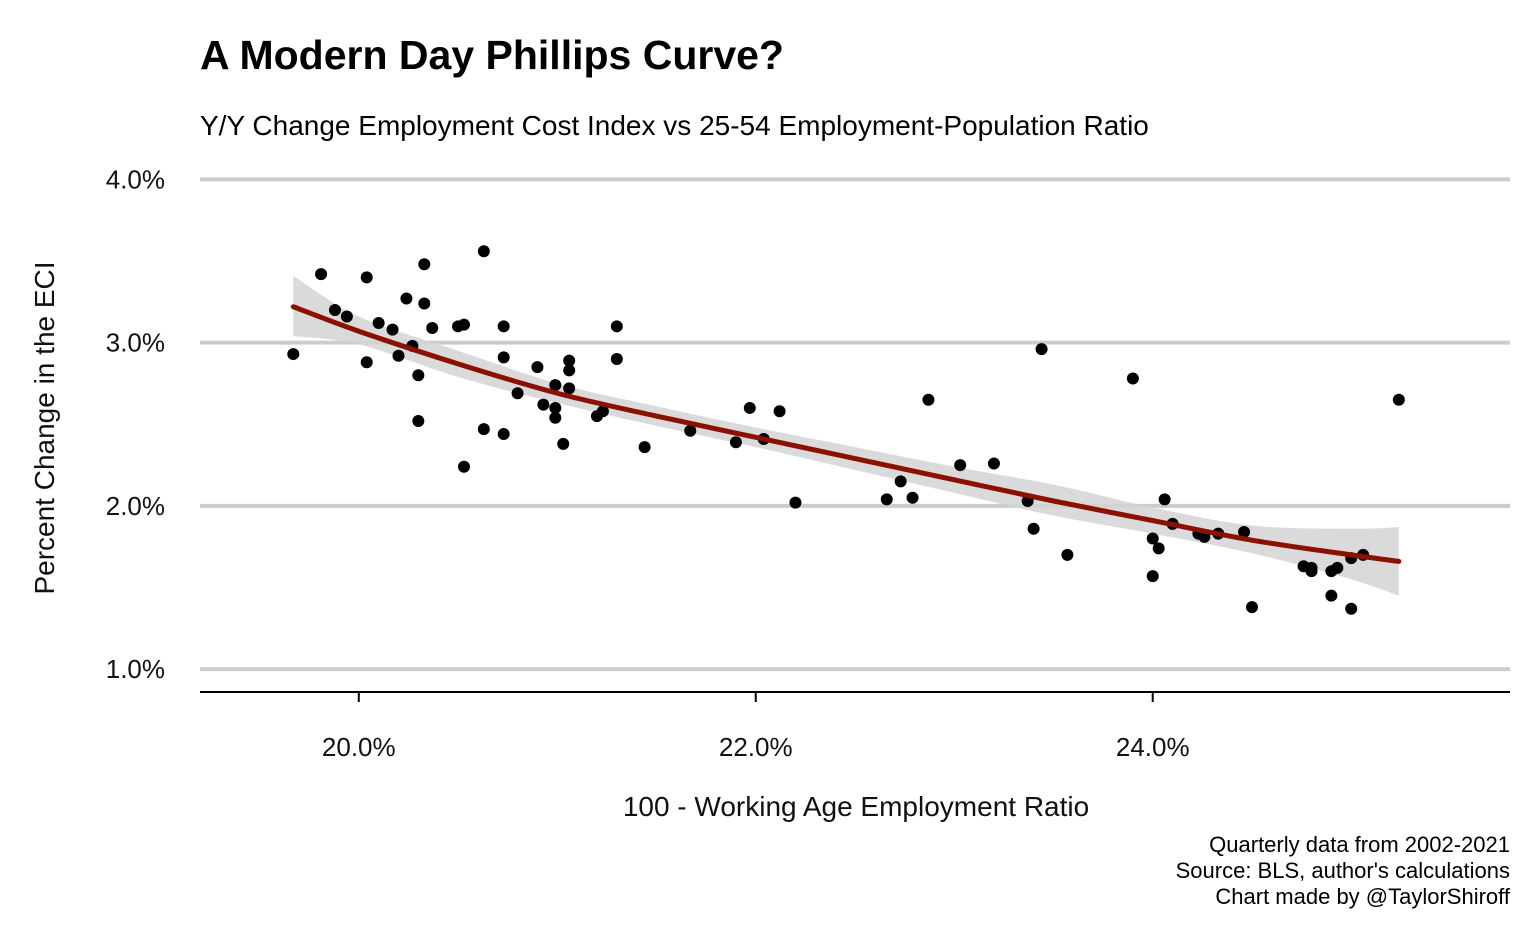 Image resolution: width=1540 pixels, height=951 pixels. I want to click on caption-line: Chart made by @TaylorShiroff, so click(1362, 896).